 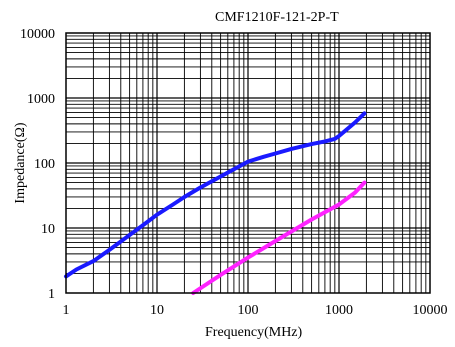 What do you see at coordinates (430, 310) in the screenshot?
I see `x-tick-label: 10000` at bounding box center [430, 310].